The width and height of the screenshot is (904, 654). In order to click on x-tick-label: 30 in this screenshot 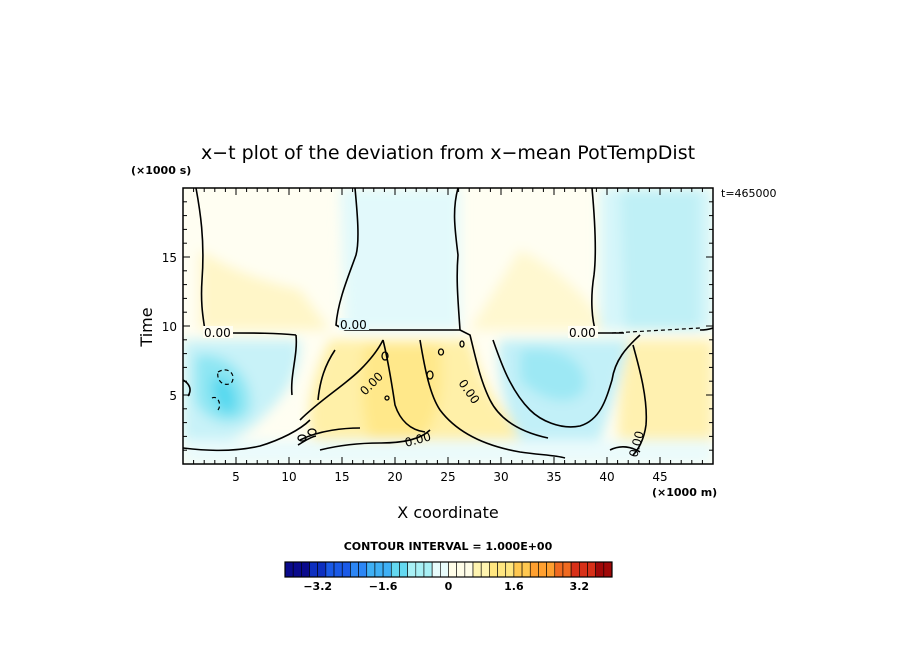, I will do `click(500, 477)`.